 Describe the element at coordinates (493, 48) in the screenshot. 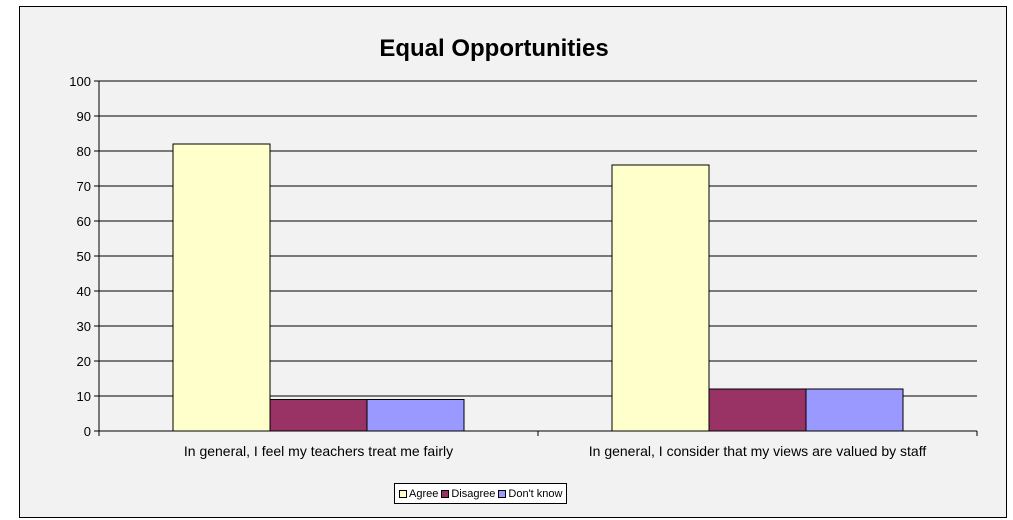

I see `chart-title: Equal Opportunities` at that location.